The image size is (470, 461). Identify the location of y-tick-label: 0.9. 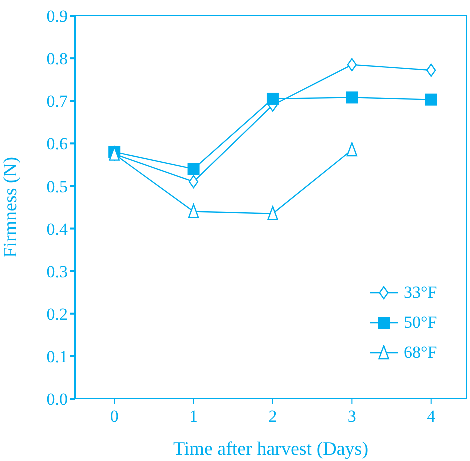
(57, 16).